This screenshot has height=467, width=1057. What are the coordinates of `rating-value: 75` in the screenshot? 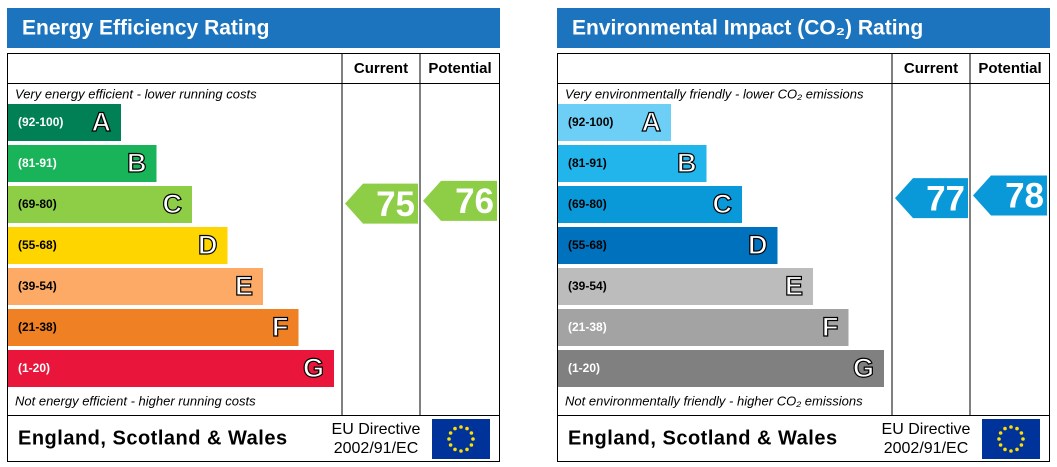 It's located at (395, 204).